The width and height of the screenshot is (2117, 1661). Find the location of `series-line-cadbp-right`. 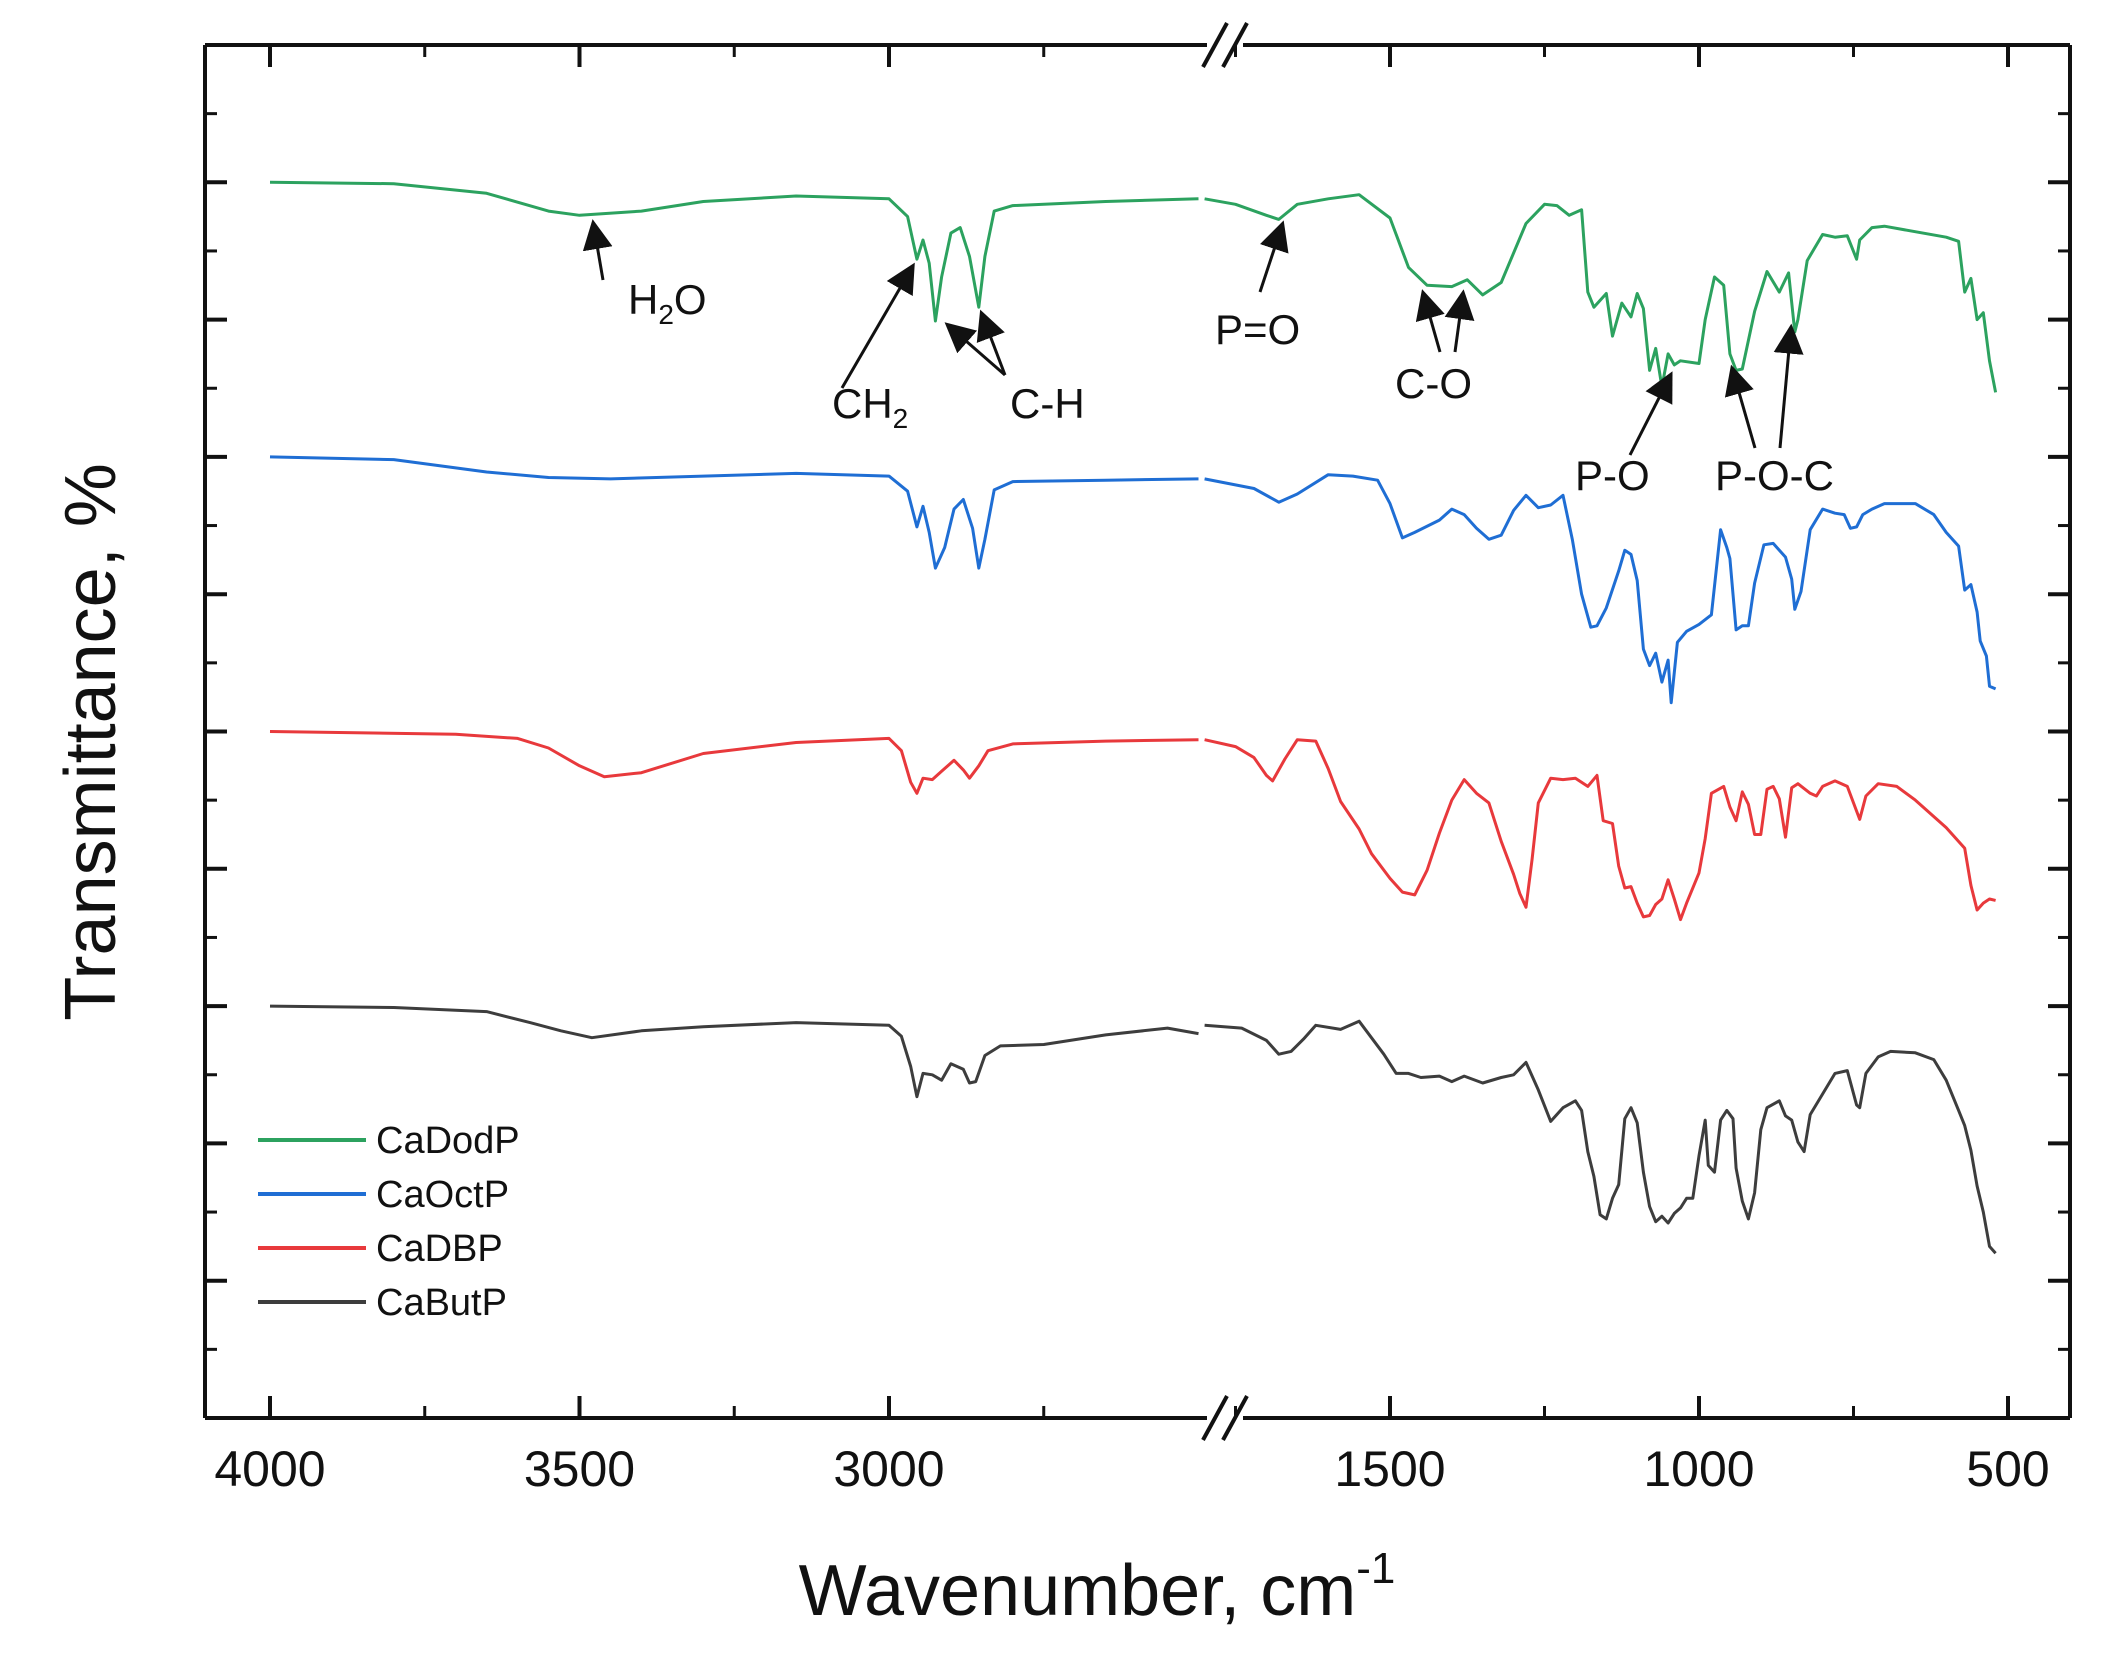

series-line-cadbp-right is located at coordinates (1600, 830).